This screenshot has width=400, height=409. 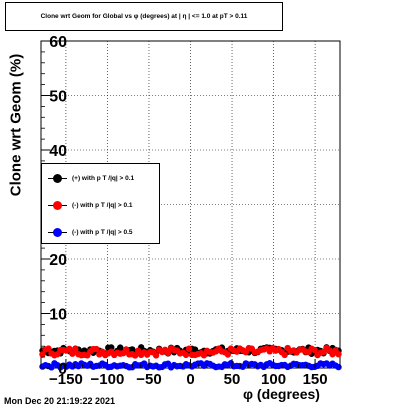 What do you see at coordinates (281, 394) in the screenshot?
I see `x-axis-label: φ (degrees)` at bounding box center [281, 394].